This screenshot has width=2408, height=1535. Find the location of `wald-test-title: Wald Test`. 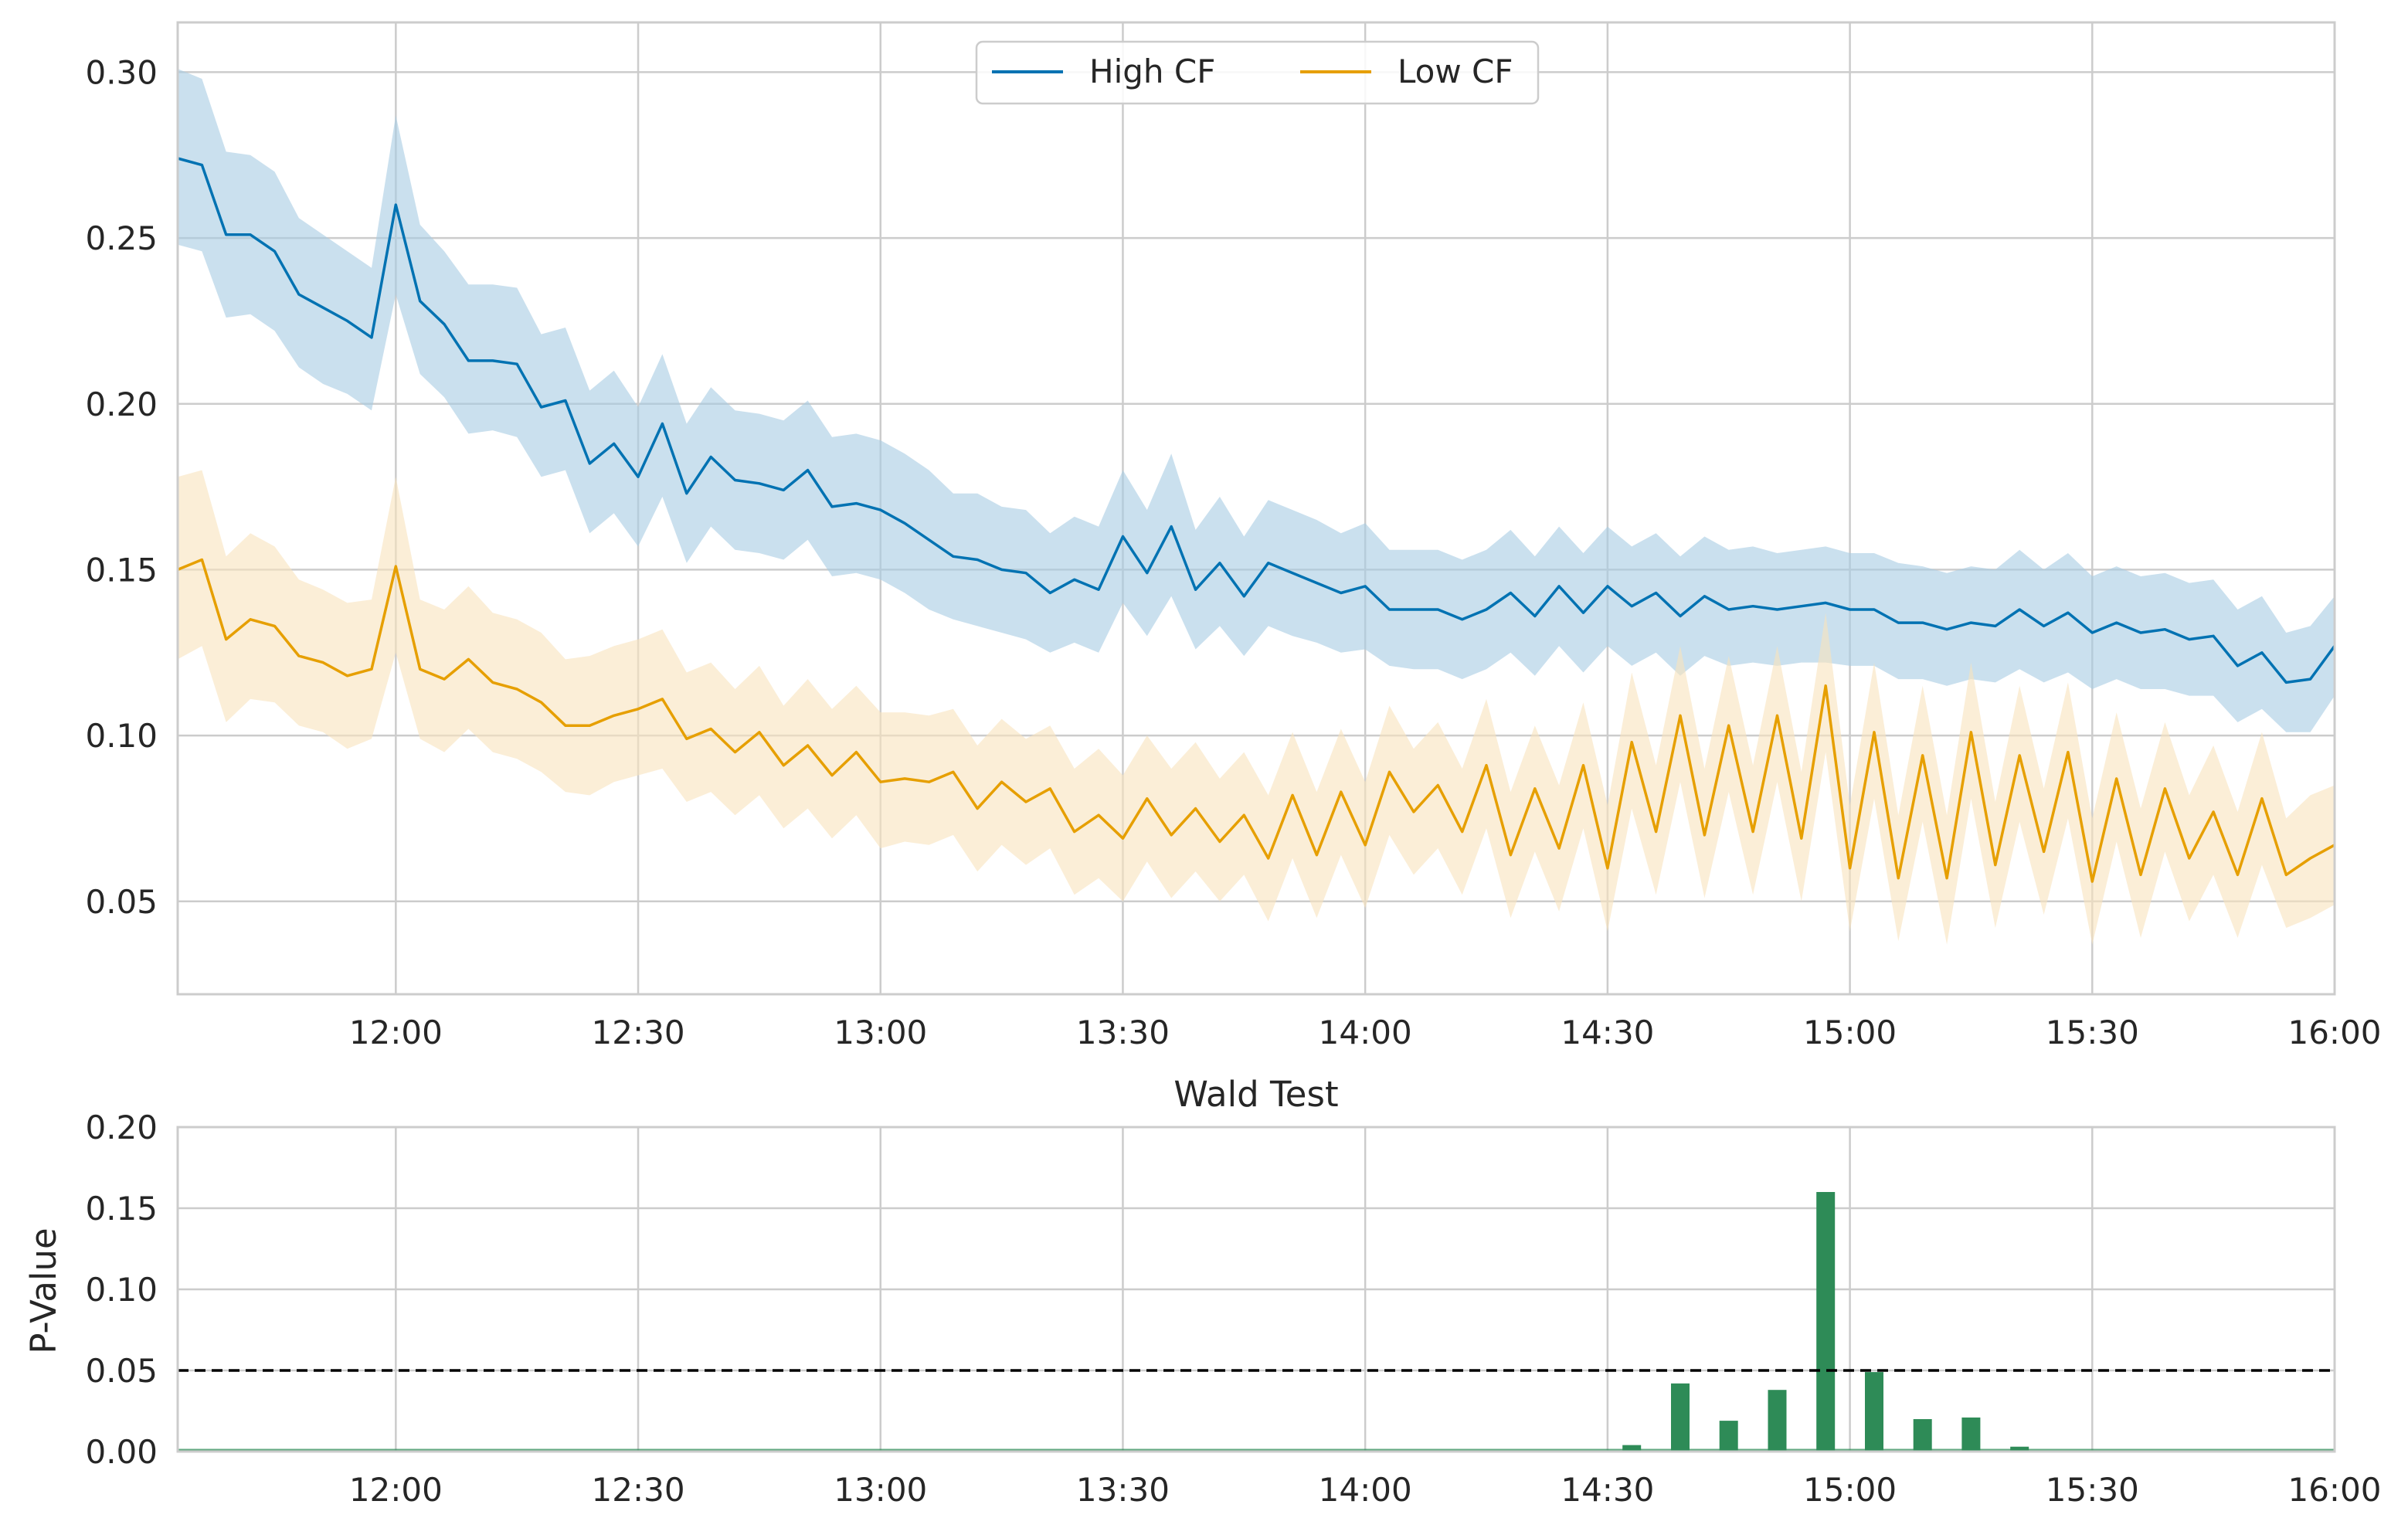

wald-test-title: Wald Test is located at coordinates (1256, 1094).